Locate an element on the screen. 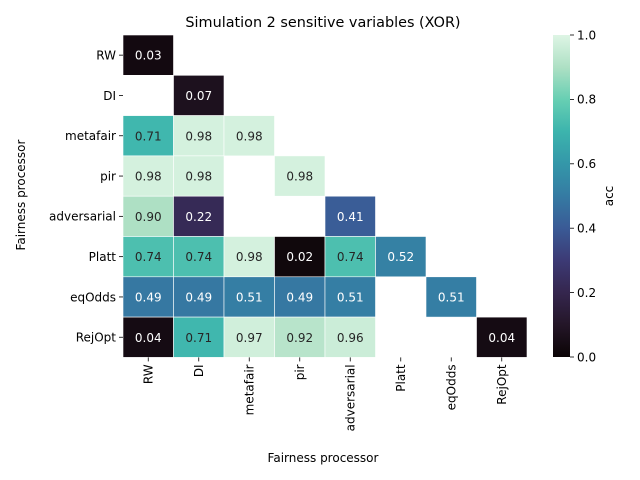  y-tick-label: eqOdds is located at coordinates (93, 297).